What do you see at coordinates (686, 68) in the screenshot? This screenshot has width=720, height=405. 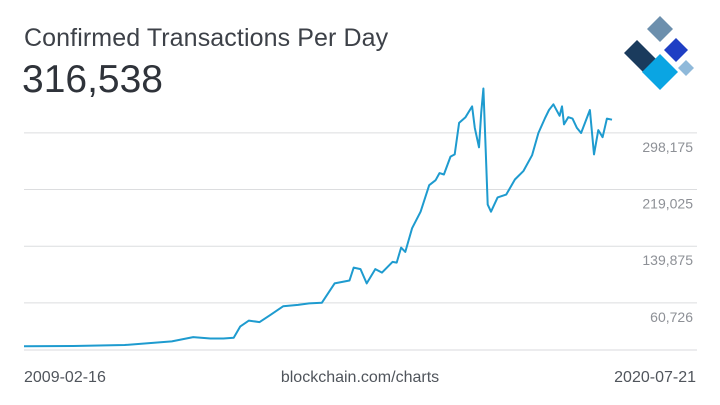 I see `logo-small-diamond` at bounding box center [686, 68].